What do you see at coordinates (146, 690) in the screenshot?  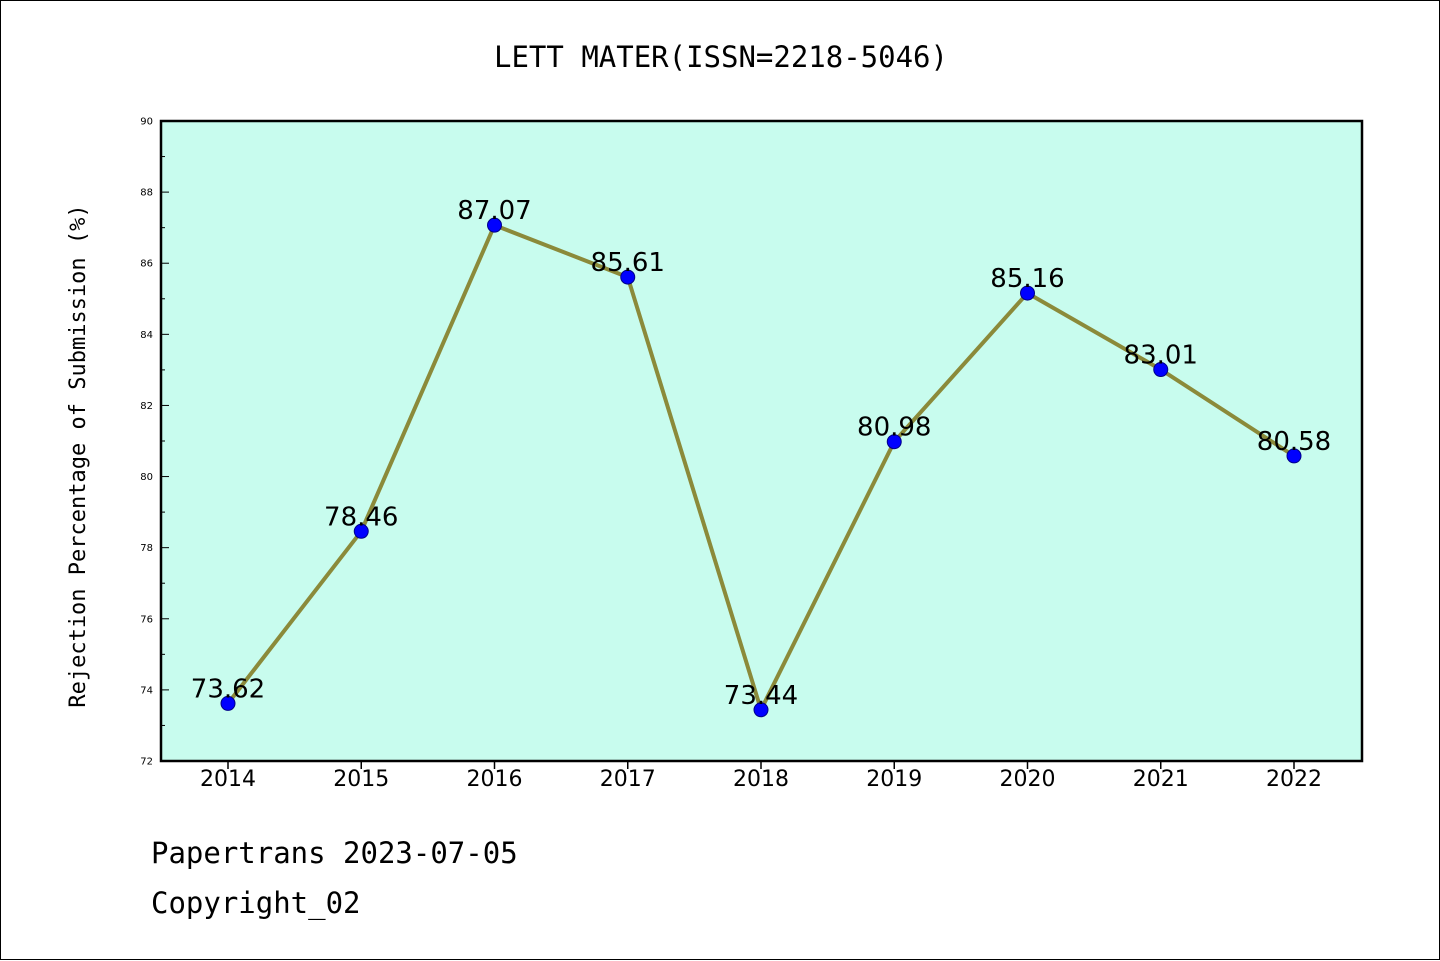 I see `y-tick-label: 74` at bounding box center [146, 690].